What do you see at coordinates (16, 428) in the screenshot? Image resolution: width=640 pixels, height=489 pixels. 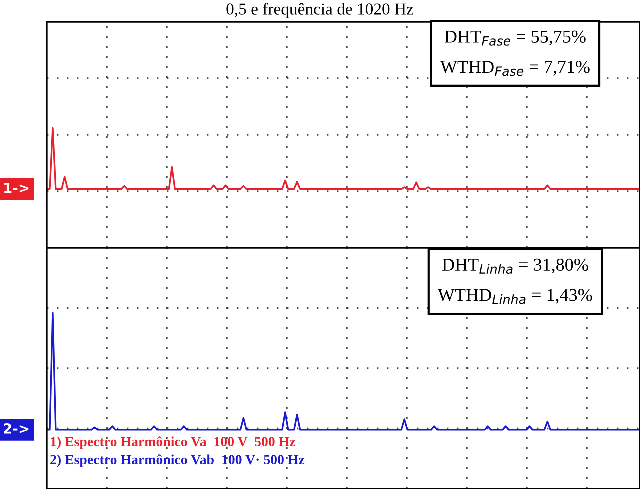 I see `text: 2->` at bounding box center [16, 428].